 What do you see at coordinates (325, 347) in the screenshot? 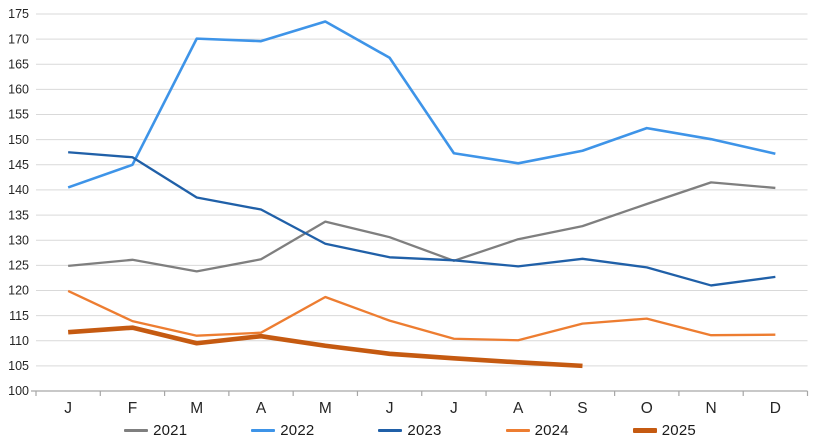
I see `series-line-2025` at bounding box center [325, 347].